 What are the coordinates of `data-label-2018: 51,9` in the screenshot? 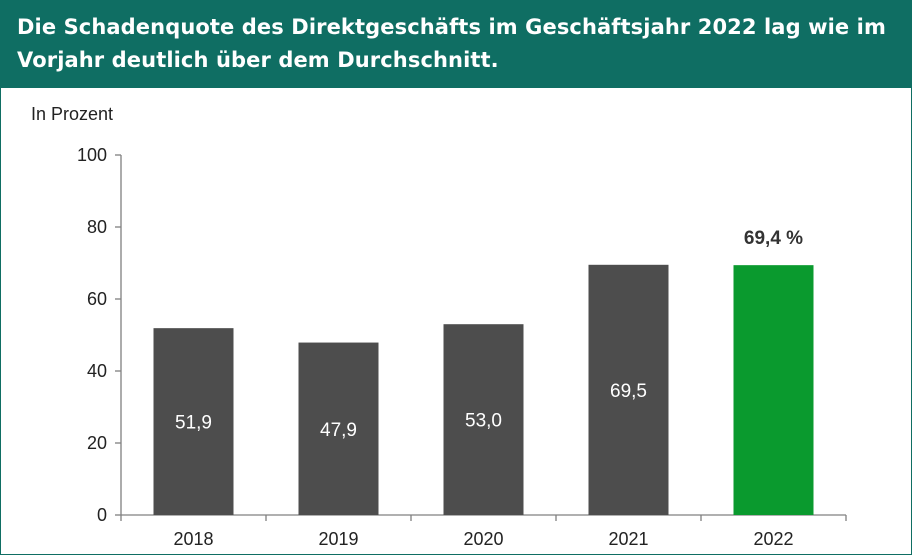 It's located at (193, 423).